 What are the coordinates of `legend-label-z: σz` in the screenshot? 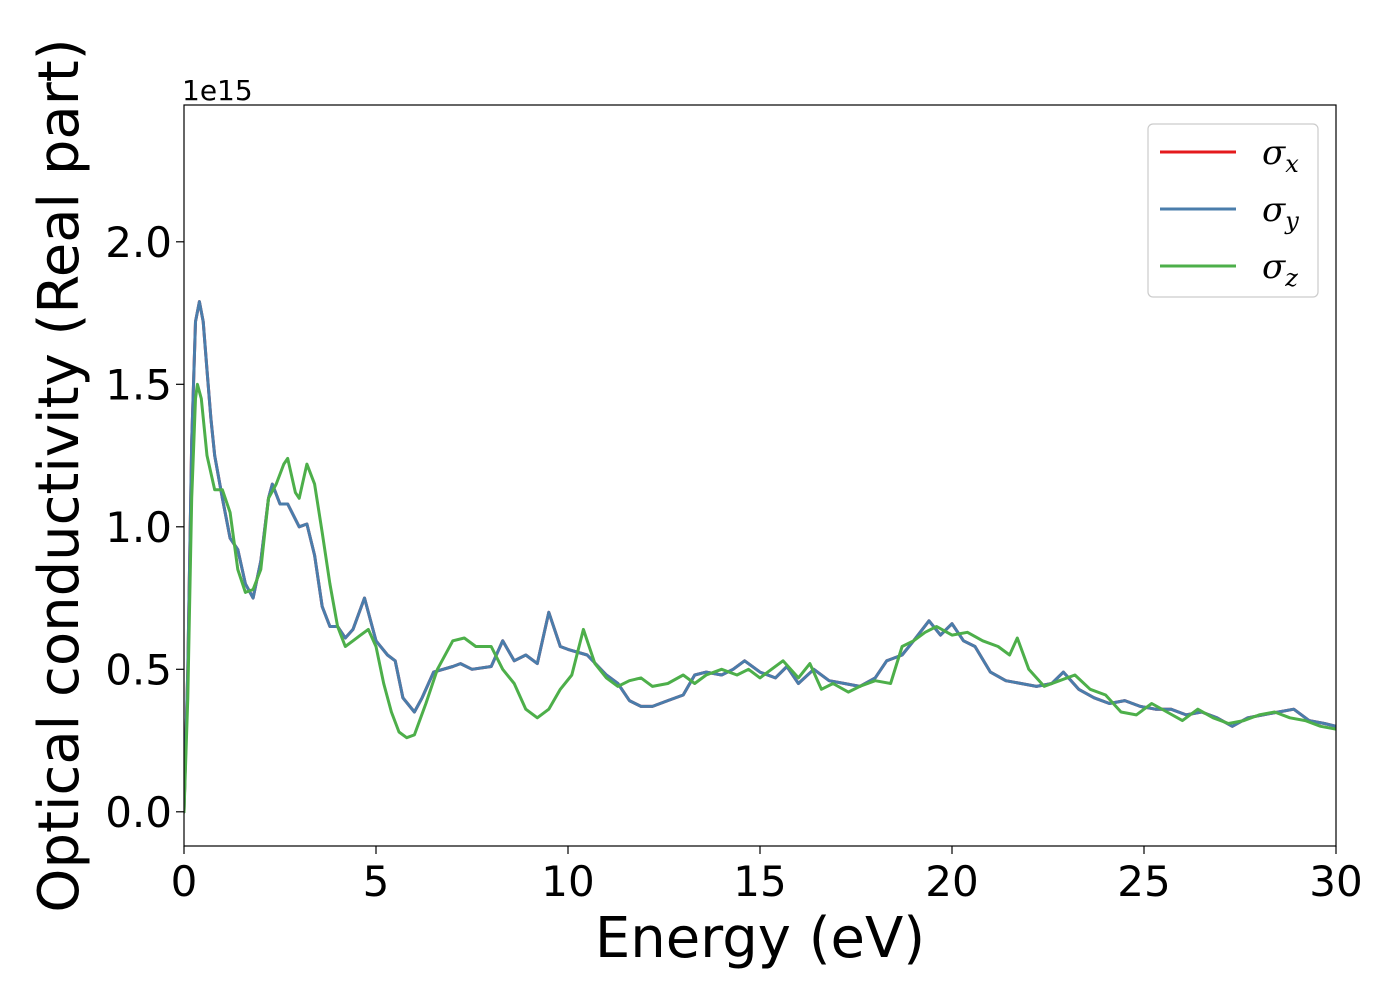 It's located at (1280, 269).